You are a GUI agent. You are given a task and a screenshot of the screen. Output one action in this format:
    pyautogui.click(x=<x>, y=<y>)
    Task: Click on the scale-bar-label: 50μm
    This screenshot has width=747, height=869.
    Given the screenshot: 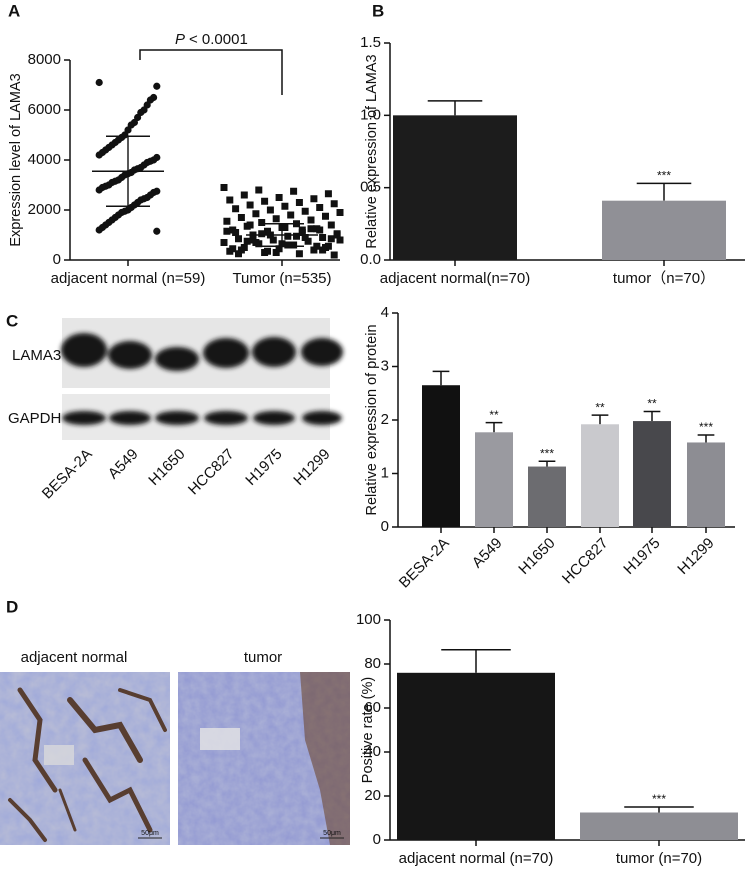 What is the action you would take?
    pyautogui.click(x=150, y=833)
    